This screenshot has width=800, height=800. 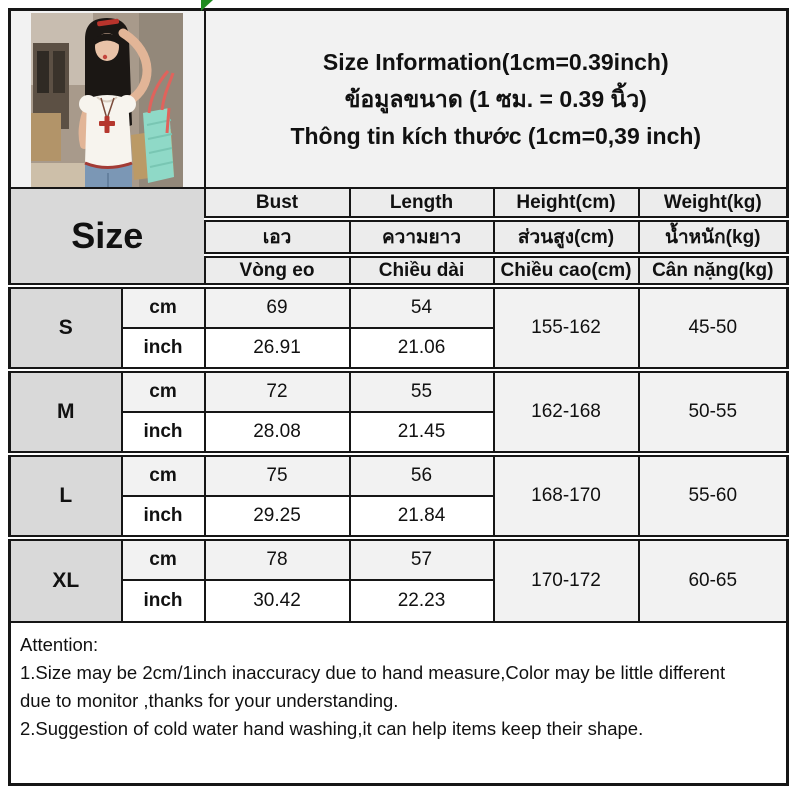 What do you see at coordinates (108, 22) in the screenshot?
I see `red-sunglasses` at bounding box center [108, 22].